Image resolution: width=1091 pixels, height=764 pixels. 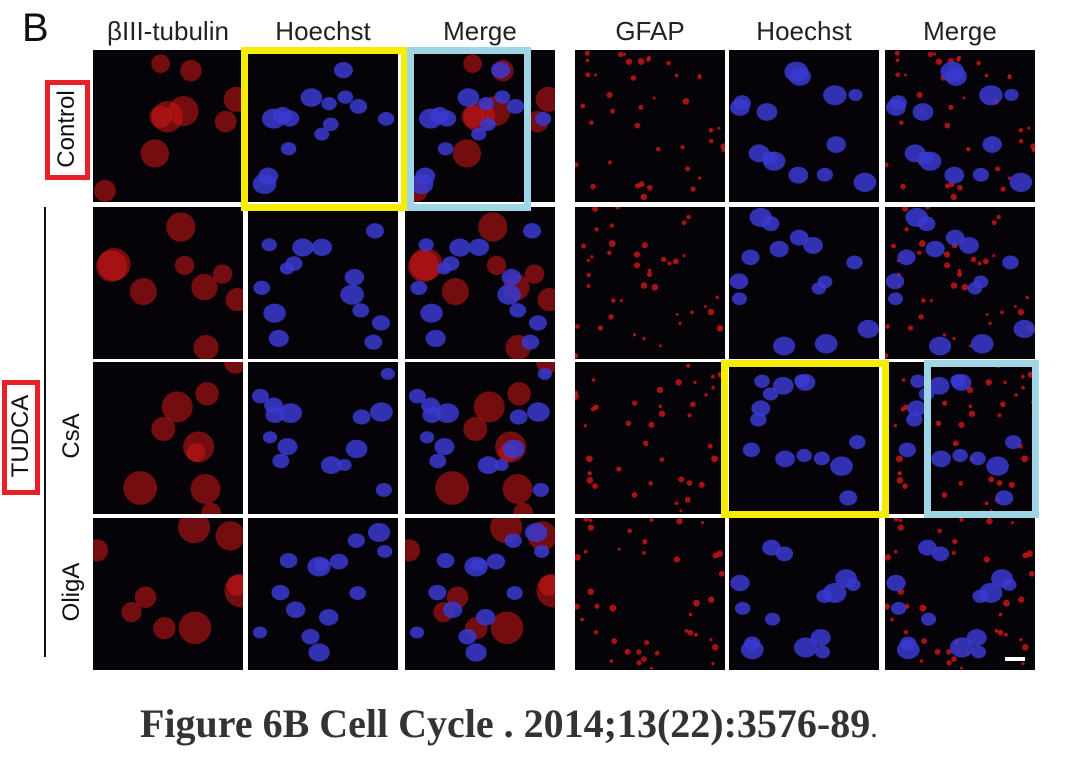 I want to click on tudca-label-box, so click(x=21, y=437).